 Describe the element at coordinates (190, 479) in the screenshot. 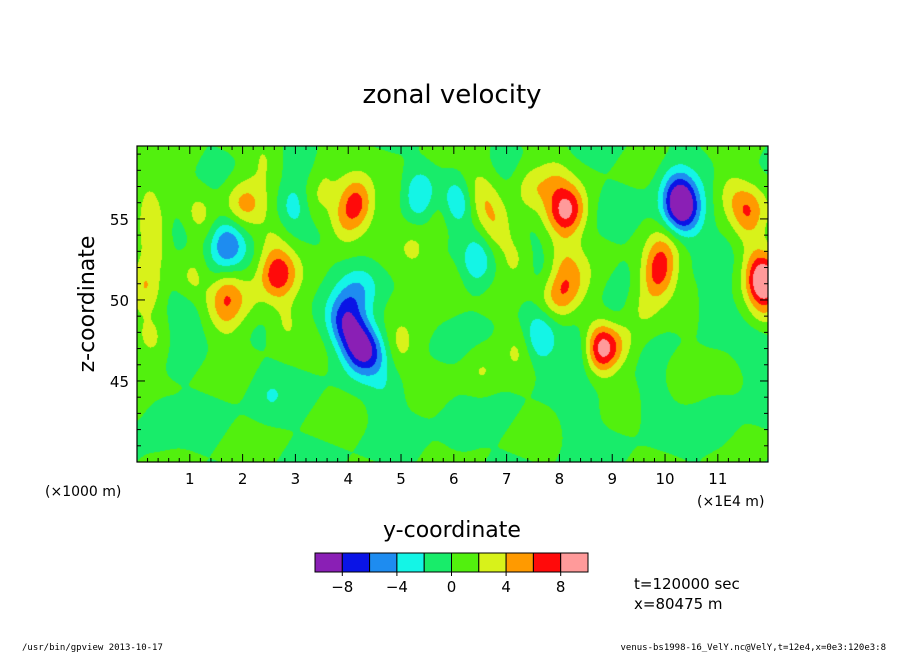

I see `x-tick-label: 1` at that location.